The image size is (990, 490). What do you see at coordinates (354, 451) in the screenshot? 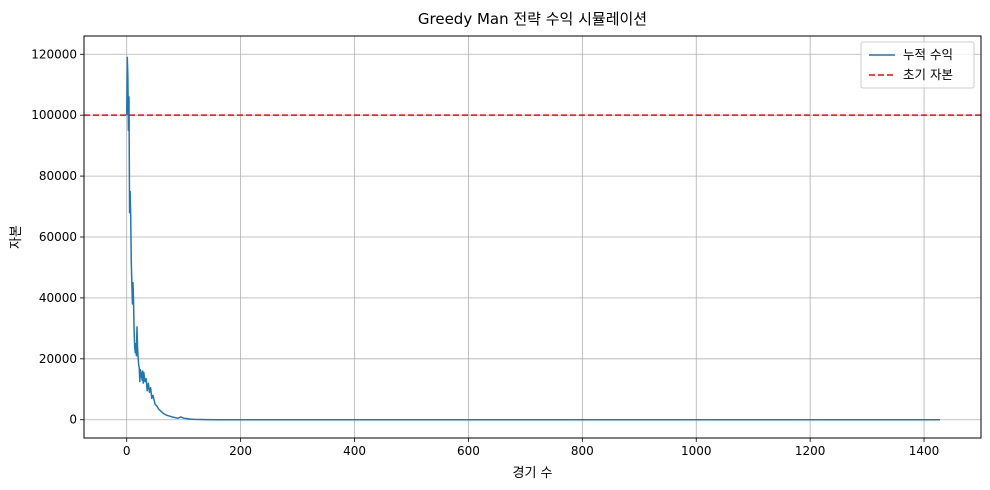
I see `x-tick-label: 400` at bounding box center [354, 451].